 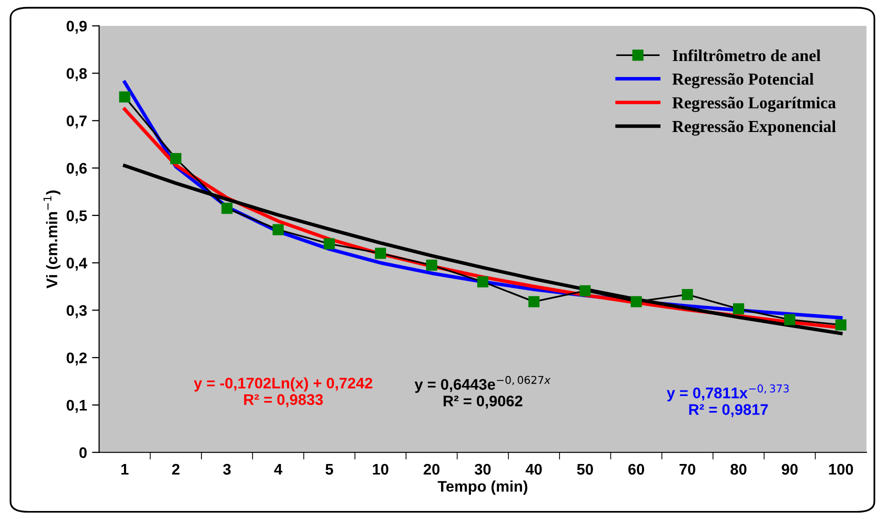 I want to click on x-tick-label: 50, so click(x=585, y=469).